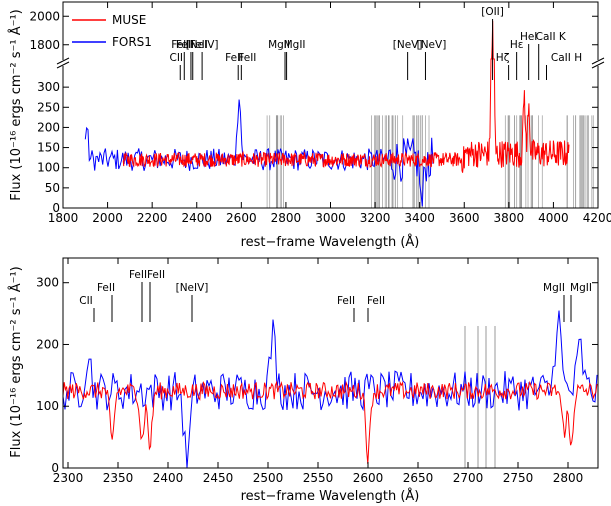 The height and width of the screenshot is (506, 611). I want to click on top-line-id-label: [NeIV], so click(202, 45).